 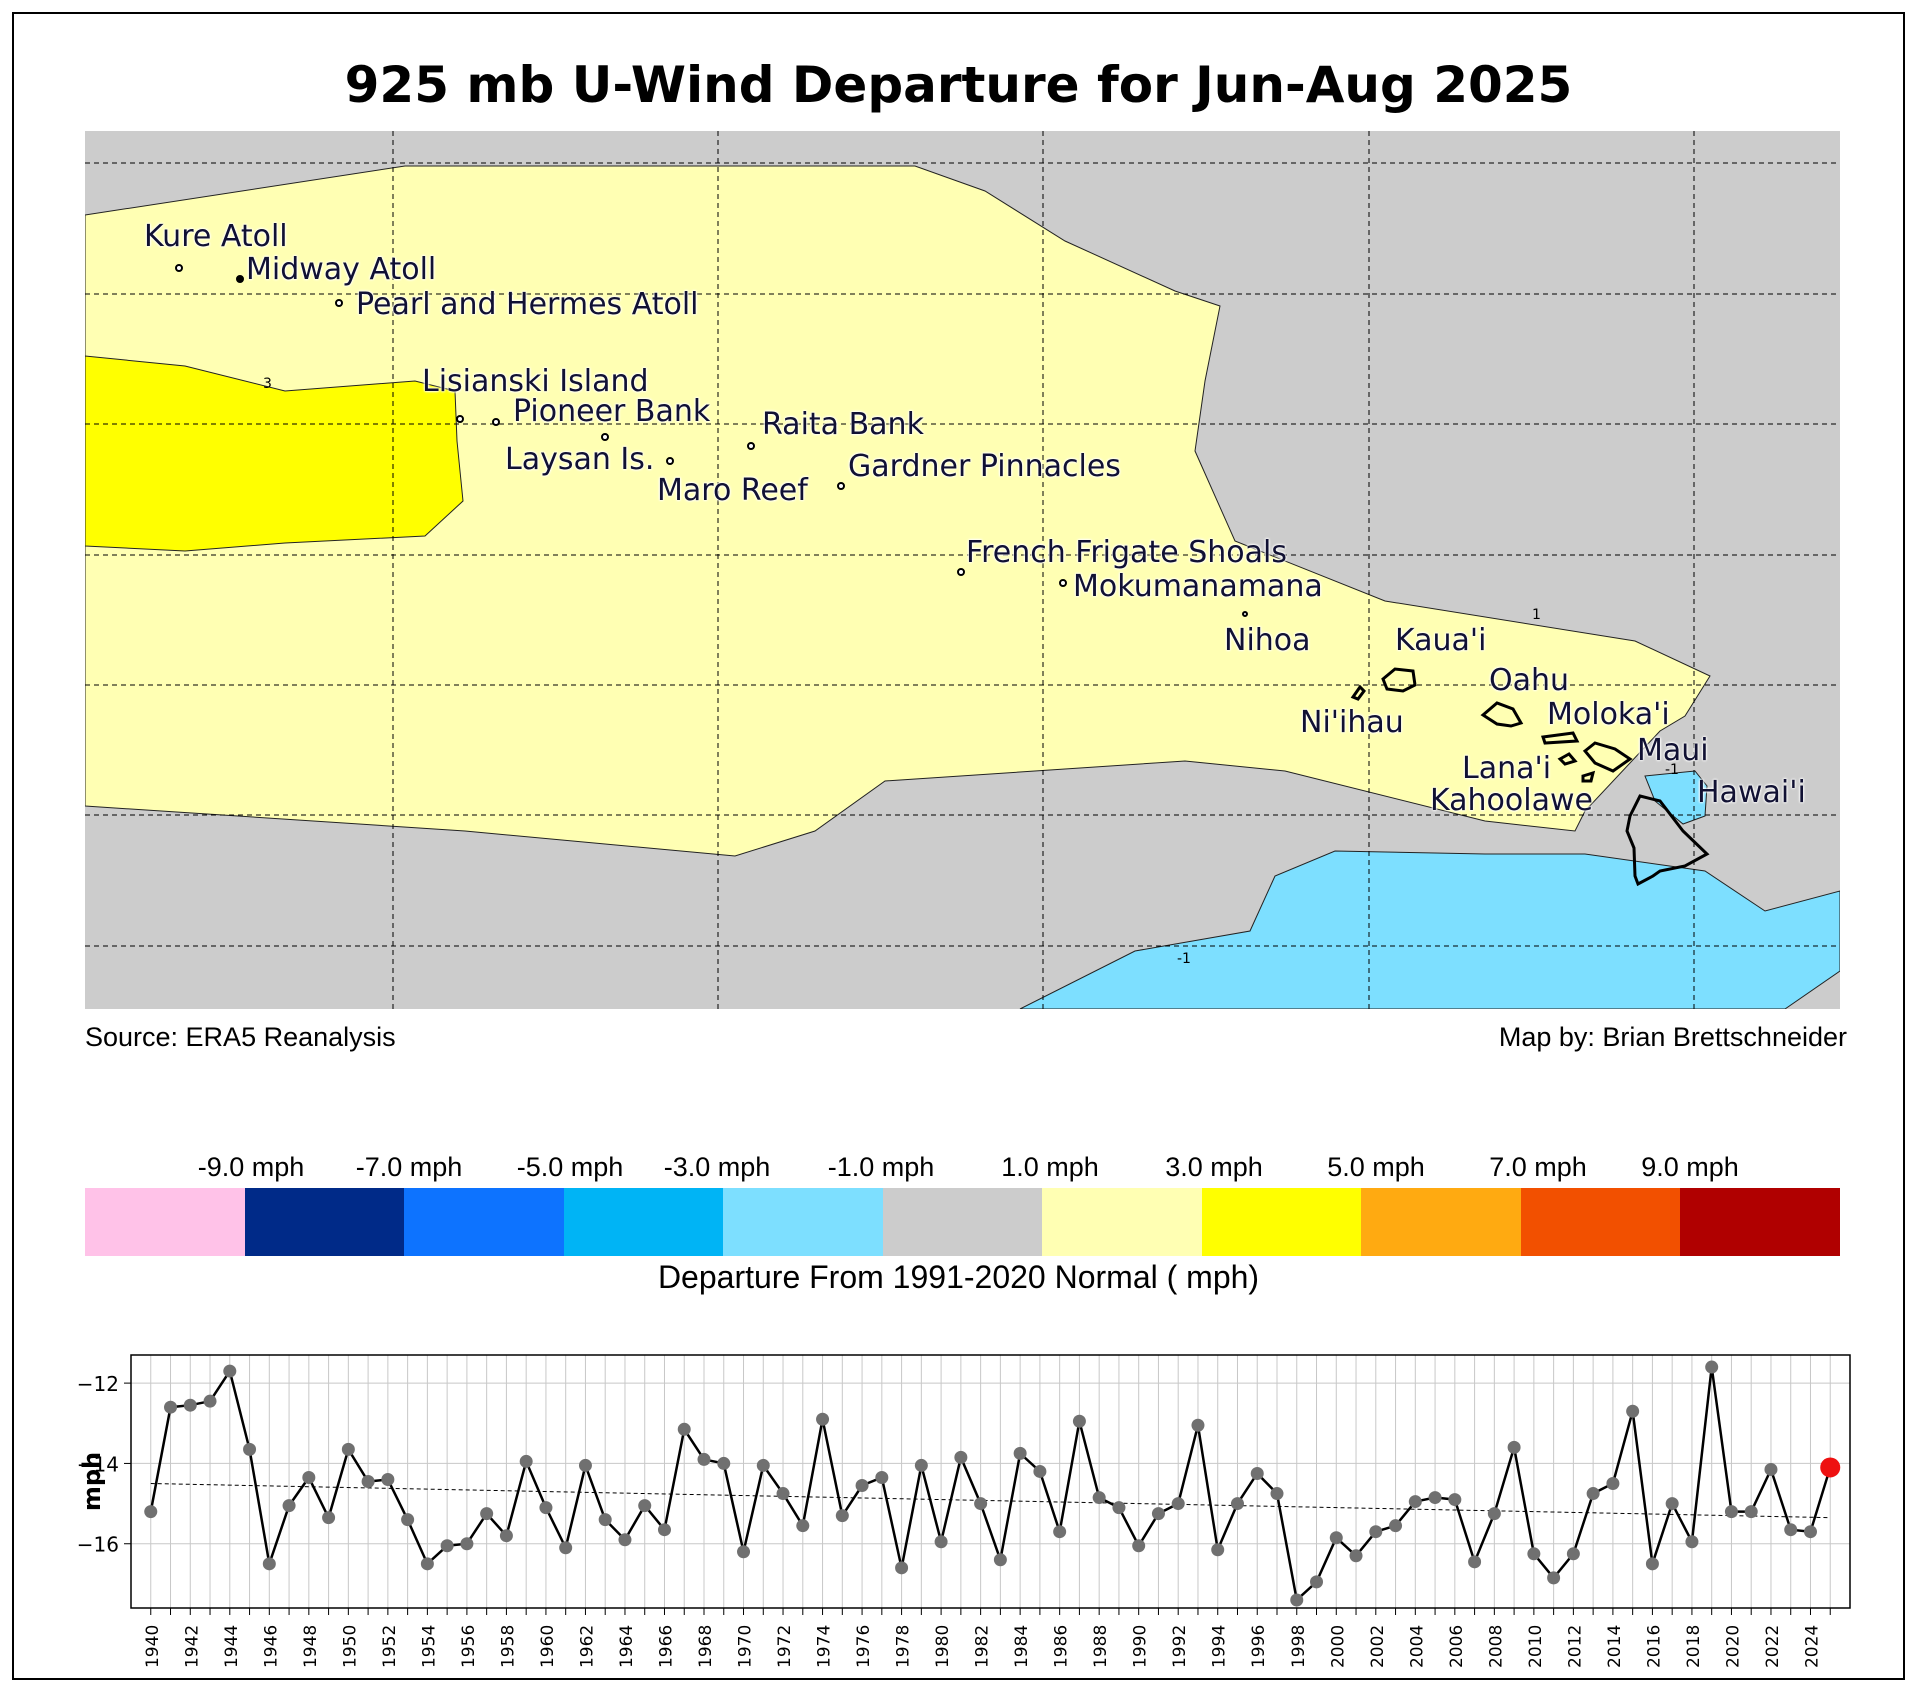 I want to click on x-tick-label: 1958, so click(x=508, y=1646).